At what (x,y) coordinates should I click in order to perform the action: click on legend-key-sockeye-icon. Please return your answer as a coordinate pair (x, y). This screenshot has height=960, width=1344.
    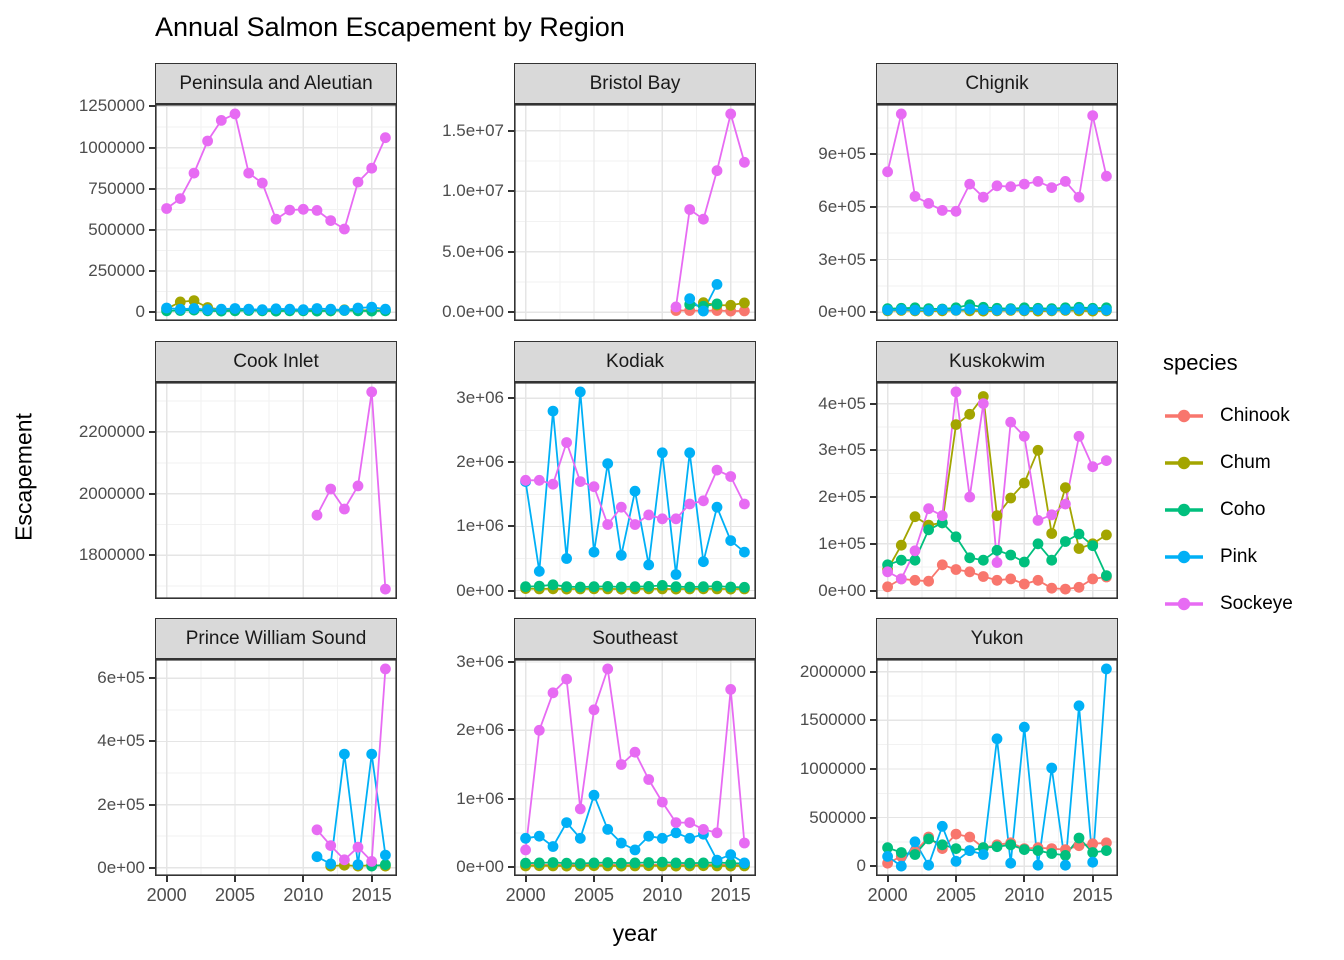
    Looking at the image, I should click on (1184, 603).